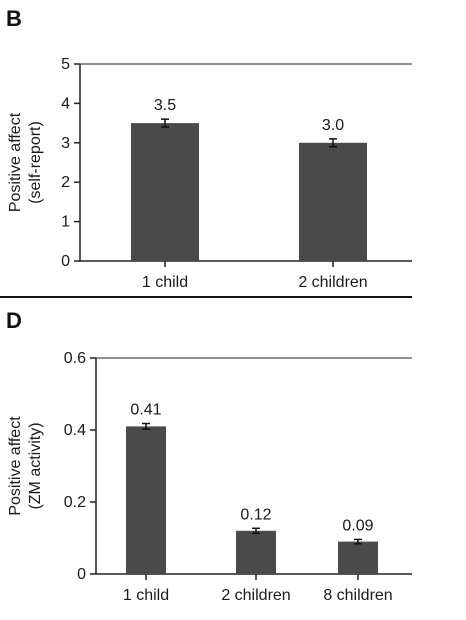 The height and width of the screenshot is (620, 466). What do you see at coordinates (14, 320) in the screenshot?
I see `panel-label-d: D` at bounding box center [14, 320].